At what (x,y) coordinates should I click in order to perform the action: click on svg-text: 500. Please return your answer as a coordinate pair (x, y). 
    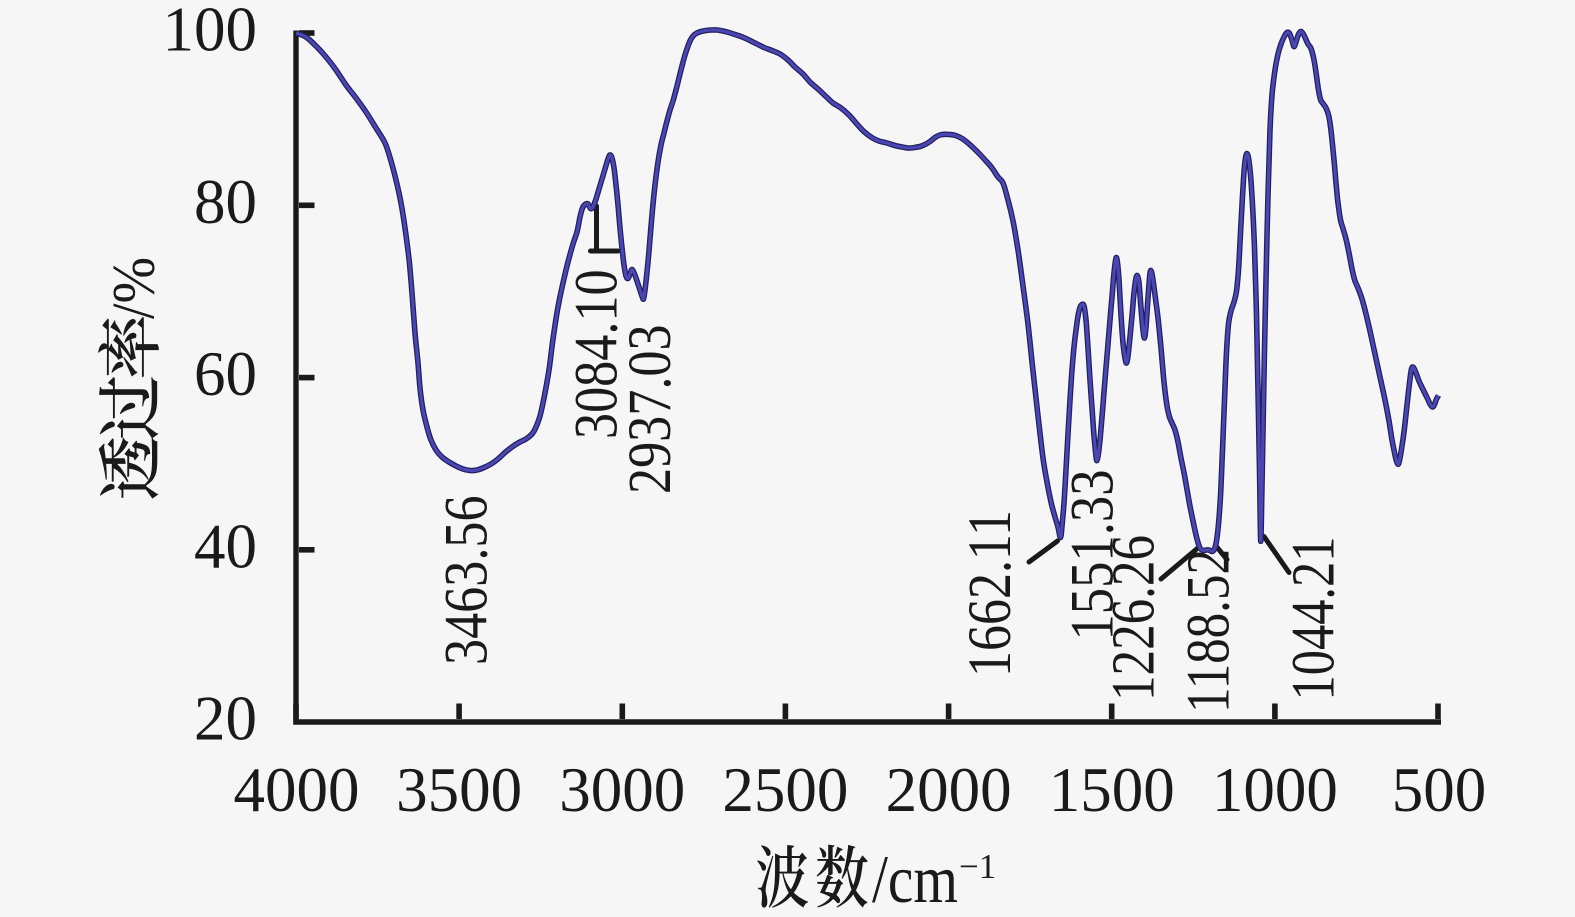
    Looking at the image, I should click on (1439, 790).